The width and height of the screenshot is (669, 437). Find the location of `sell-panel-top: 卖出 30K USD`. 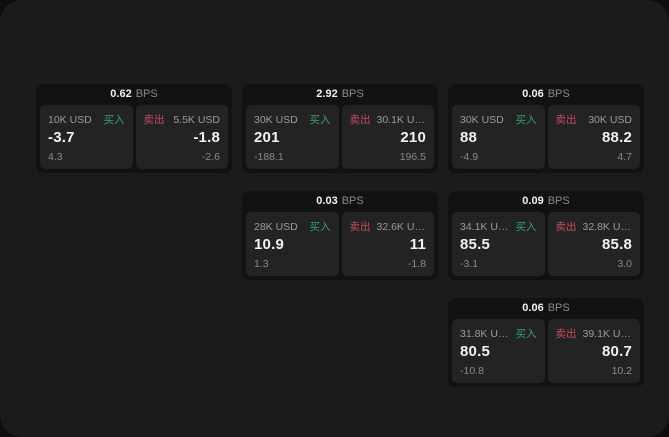

sell-panel-top: 卖出 30K USD is located at coordinates (594, 119).